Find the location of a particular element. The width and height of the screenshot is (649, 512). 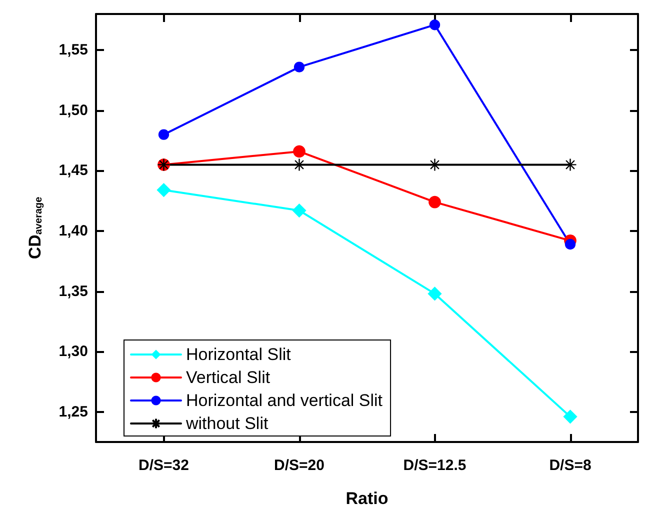

y-tick-label: 1,55 is located at coordinates (73, 50).